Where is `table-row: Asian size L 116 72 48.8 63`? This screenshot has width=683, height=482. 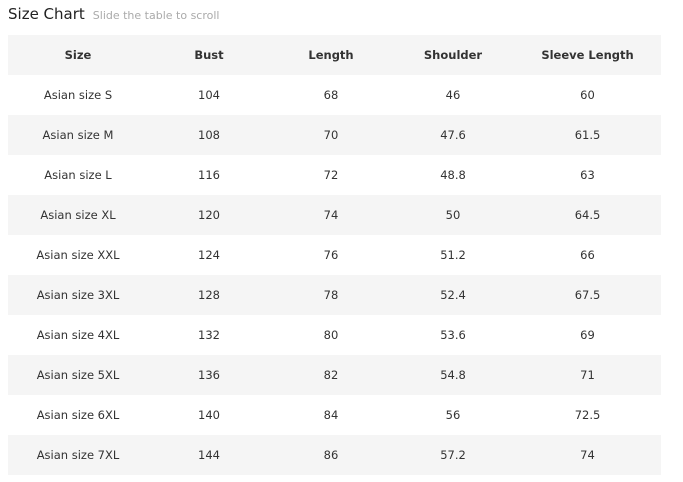 table-row: Asian size L 116 72 48.8 63 is located at coordinates (334, 175).